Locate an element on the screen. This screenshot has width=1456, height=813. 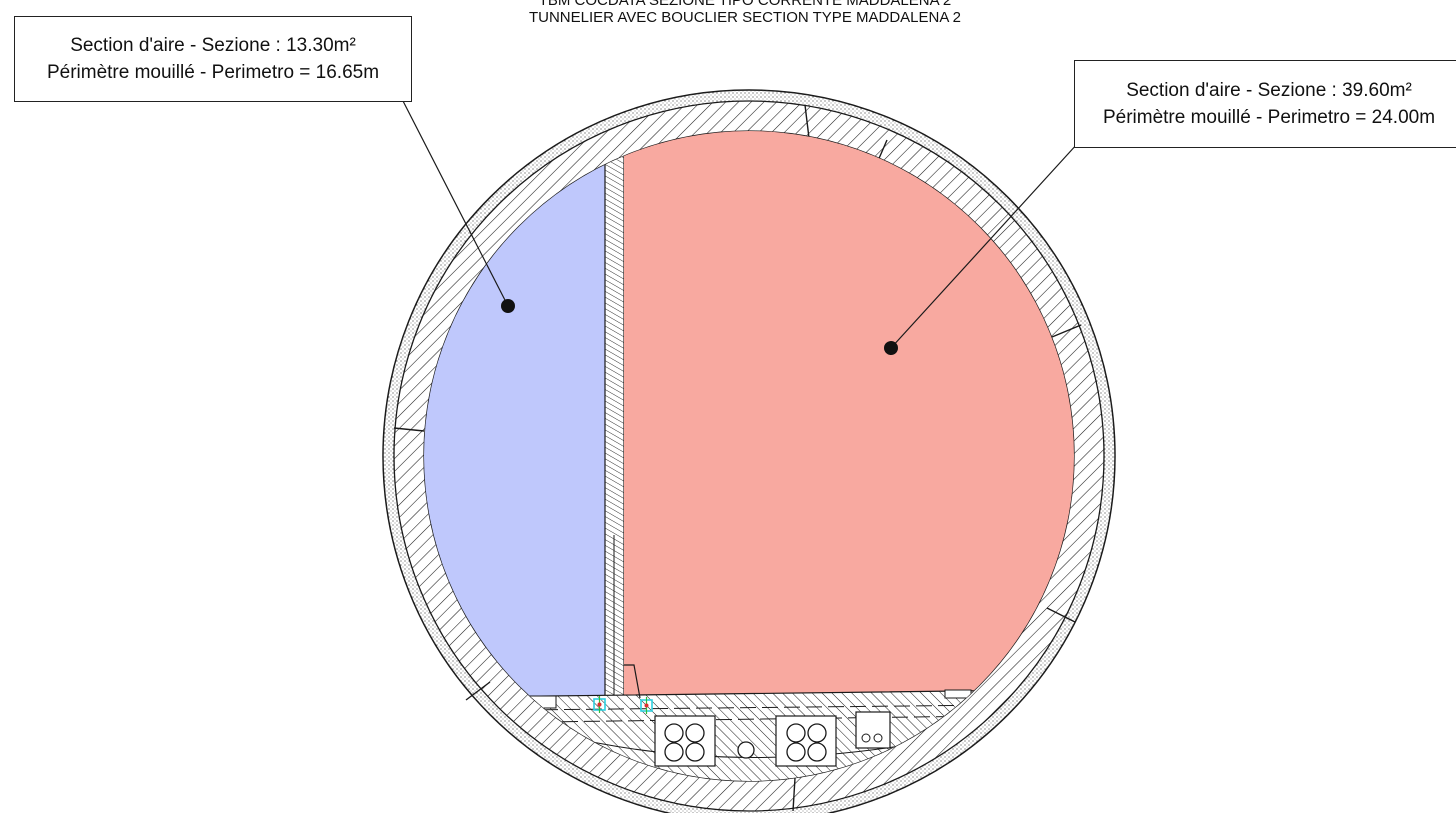
left-area-text: Section d'aire - Sezione : 13.30m² is located at coordinates (213, 45).